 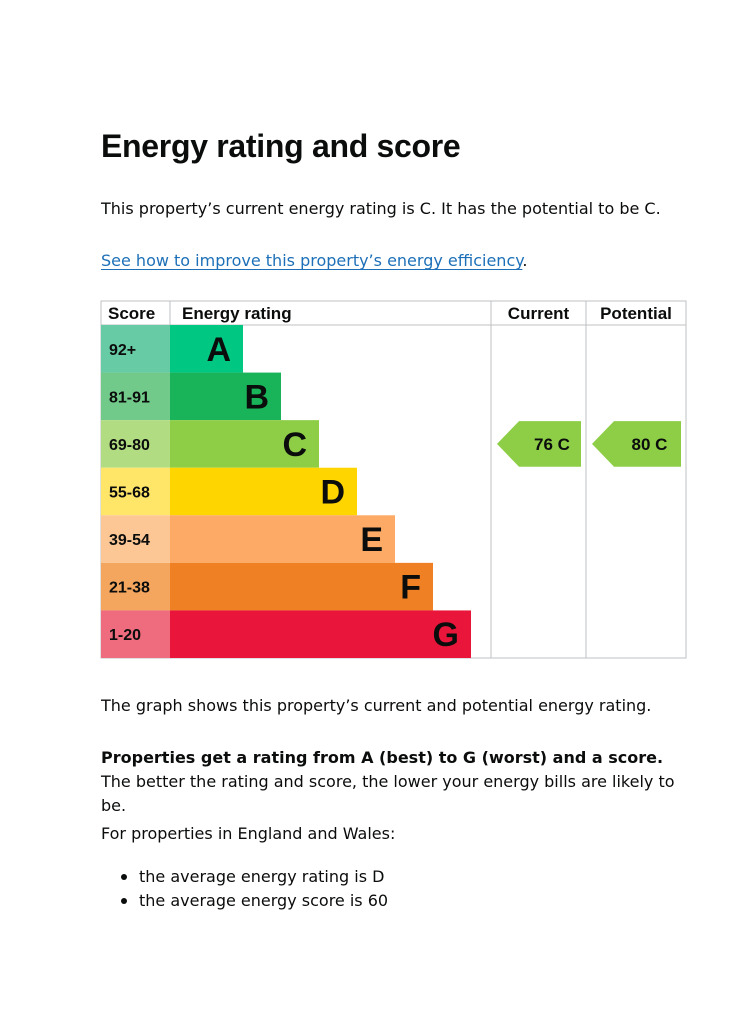 I want to click on link-suffix: ., so click(x=525, y=260).